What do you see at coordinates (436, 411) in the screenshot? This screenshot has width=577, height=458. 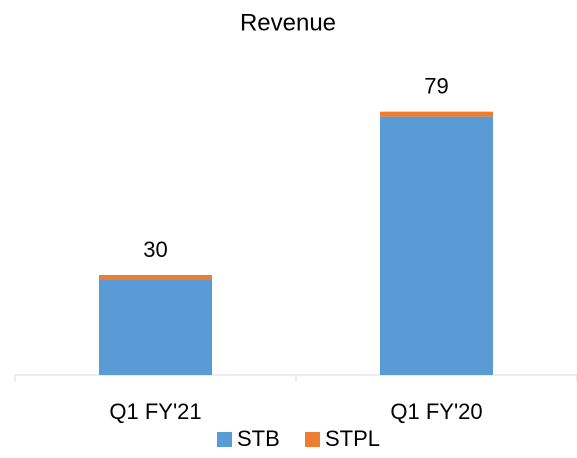 I see `x-tick-label: Q1 FY'20` at bounding box center [436, 411].